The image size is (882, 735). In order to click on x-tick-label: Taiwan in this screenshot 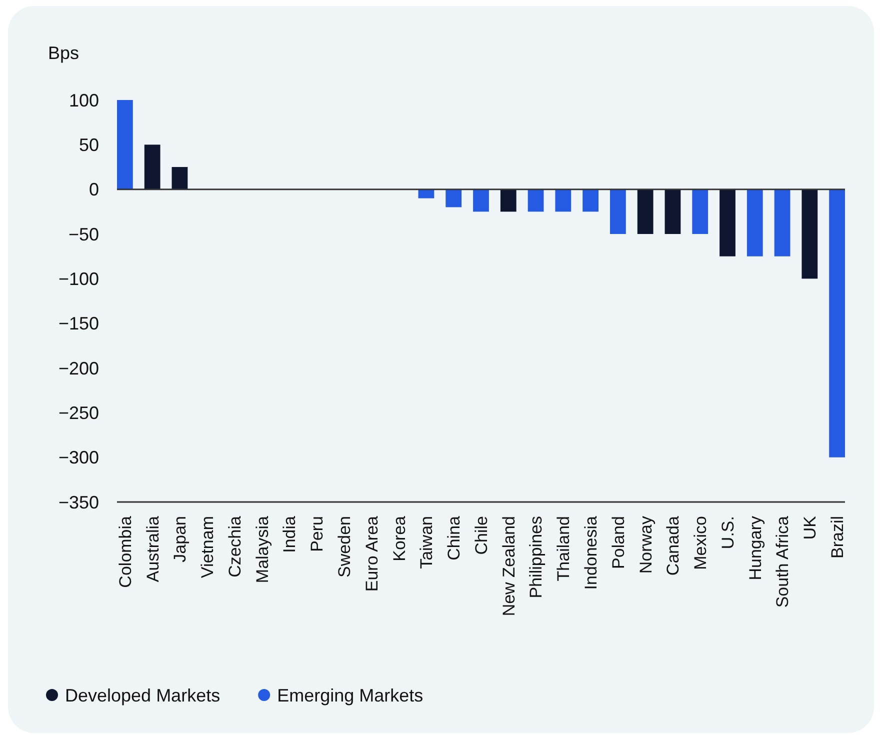, I will do `click(426, 542)`.